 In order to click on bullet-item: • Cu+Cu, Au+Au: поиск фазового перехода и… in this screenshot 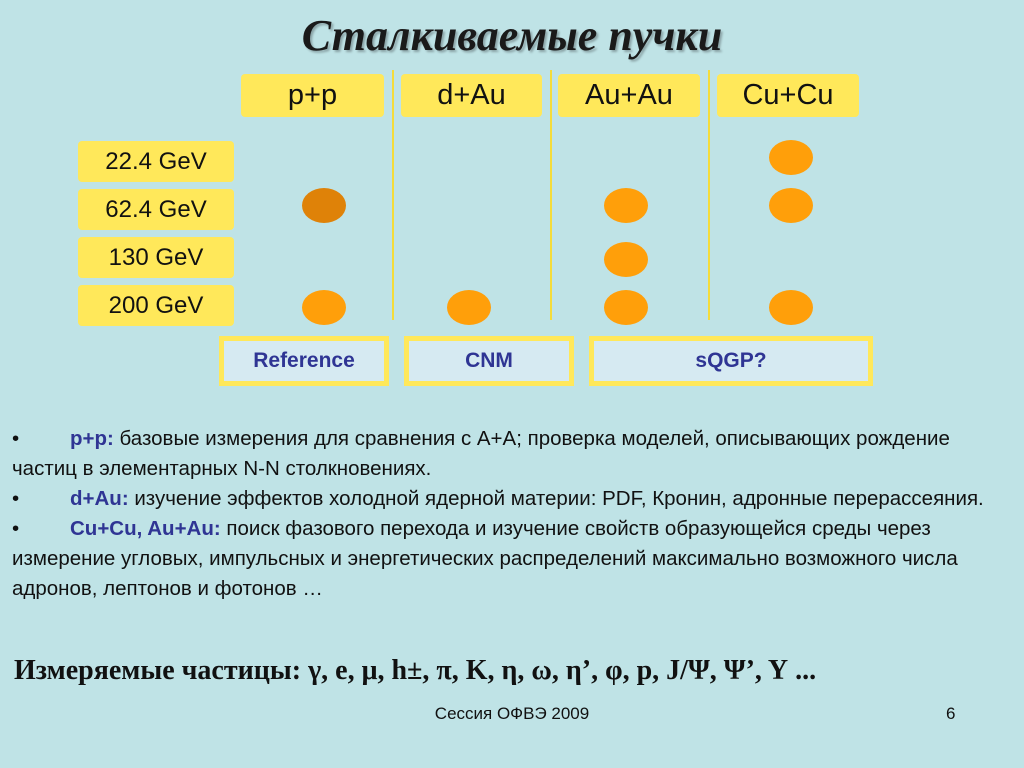, I will do `click(512, 559)`.